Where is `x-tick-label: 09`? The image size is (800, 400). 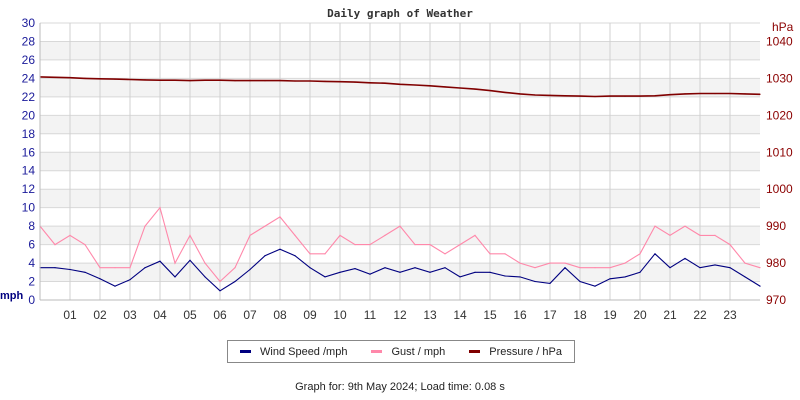
x-tick-label: 09 is located at coordinates (310, 315).